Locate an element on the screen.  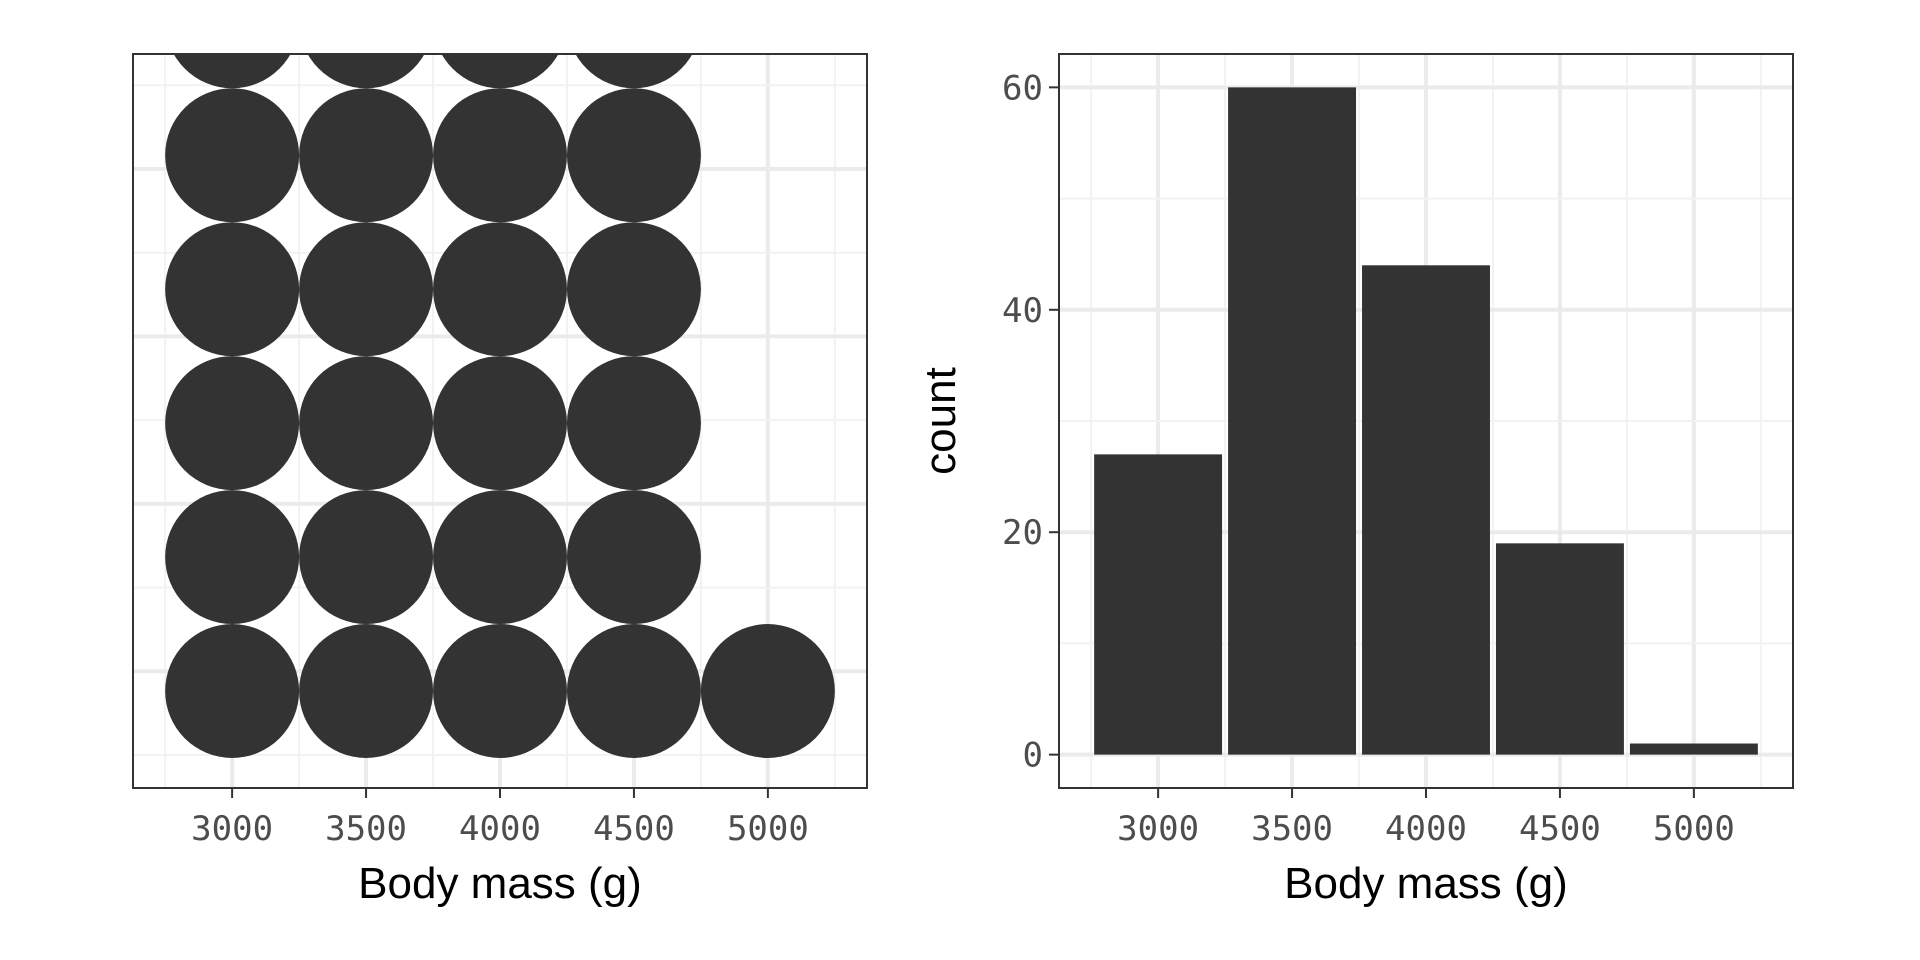
histogram-x-tick-label: 3500 is located at coordinates (1292, 829).